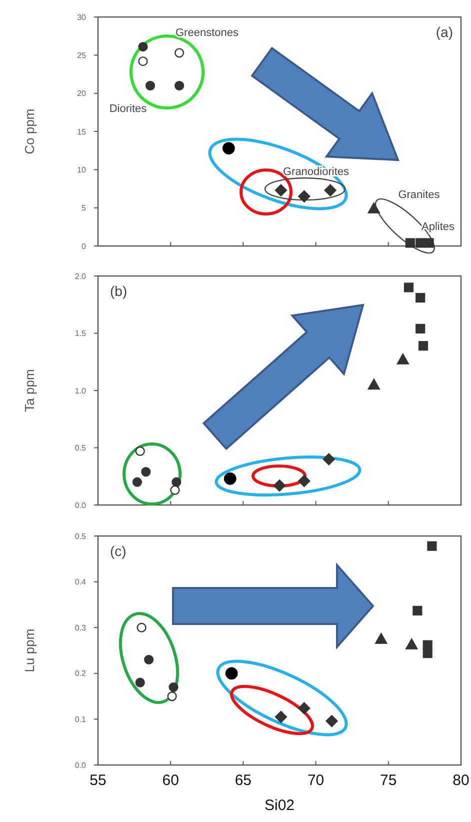  I want to click on x-tick-label: 55, so click(98, 780).